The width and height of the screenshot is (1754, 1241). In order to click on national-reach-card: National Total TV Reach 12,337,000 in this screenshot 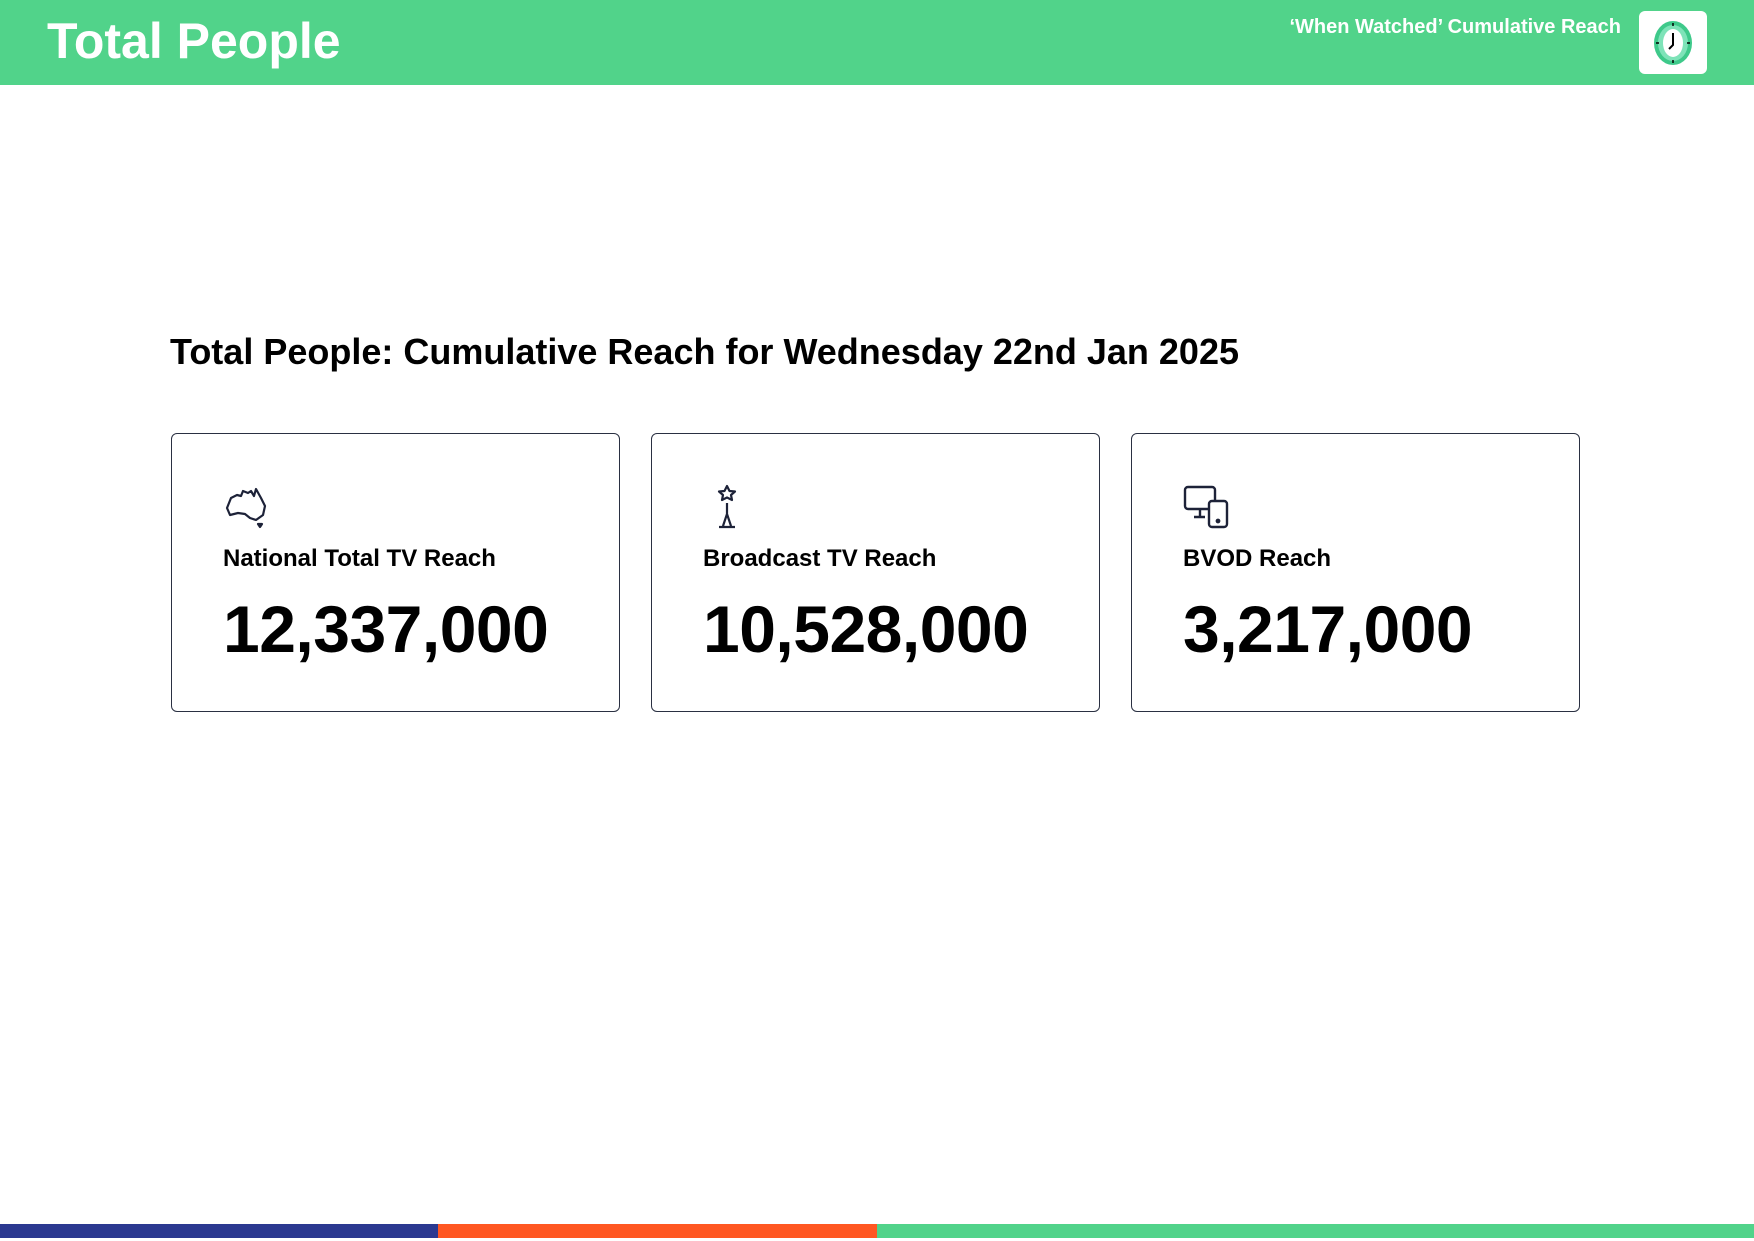, I will do `click(395, 572)`.